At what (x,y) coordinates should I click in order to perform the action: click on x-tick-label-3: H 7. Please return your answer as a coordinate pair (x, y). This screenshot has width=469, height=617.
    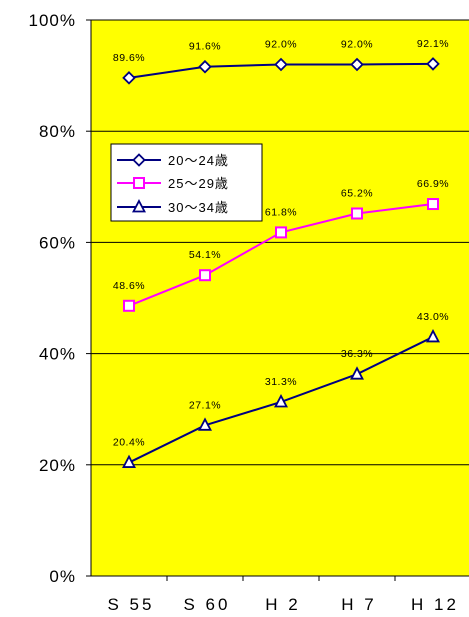
    Looking at the image, I should click on (358, 604).